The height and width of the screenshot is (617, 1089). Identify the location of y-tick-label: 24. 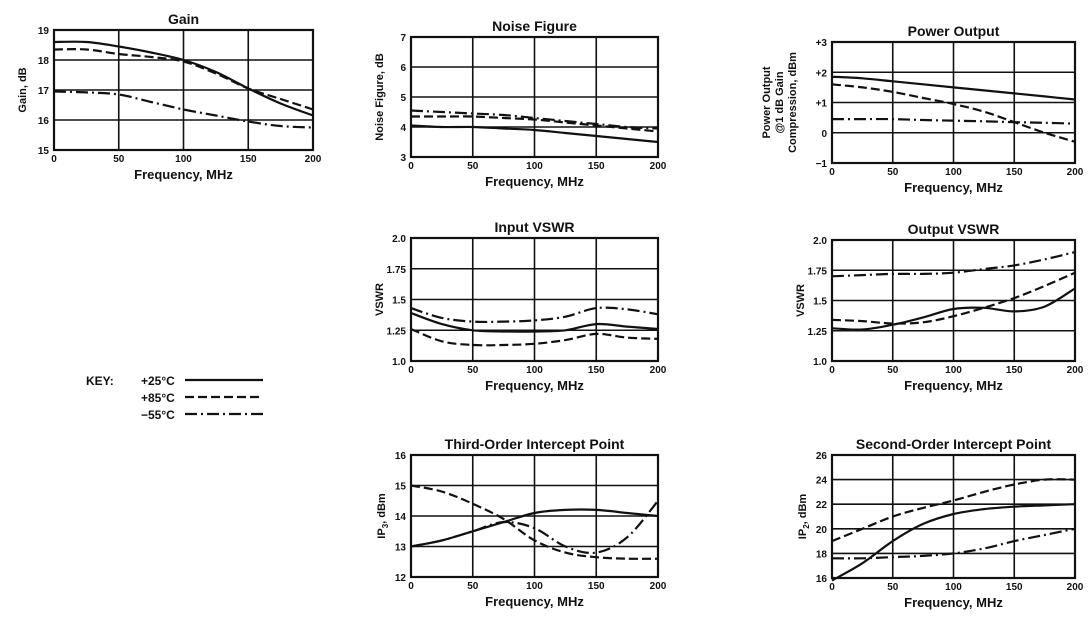
(822, 481).